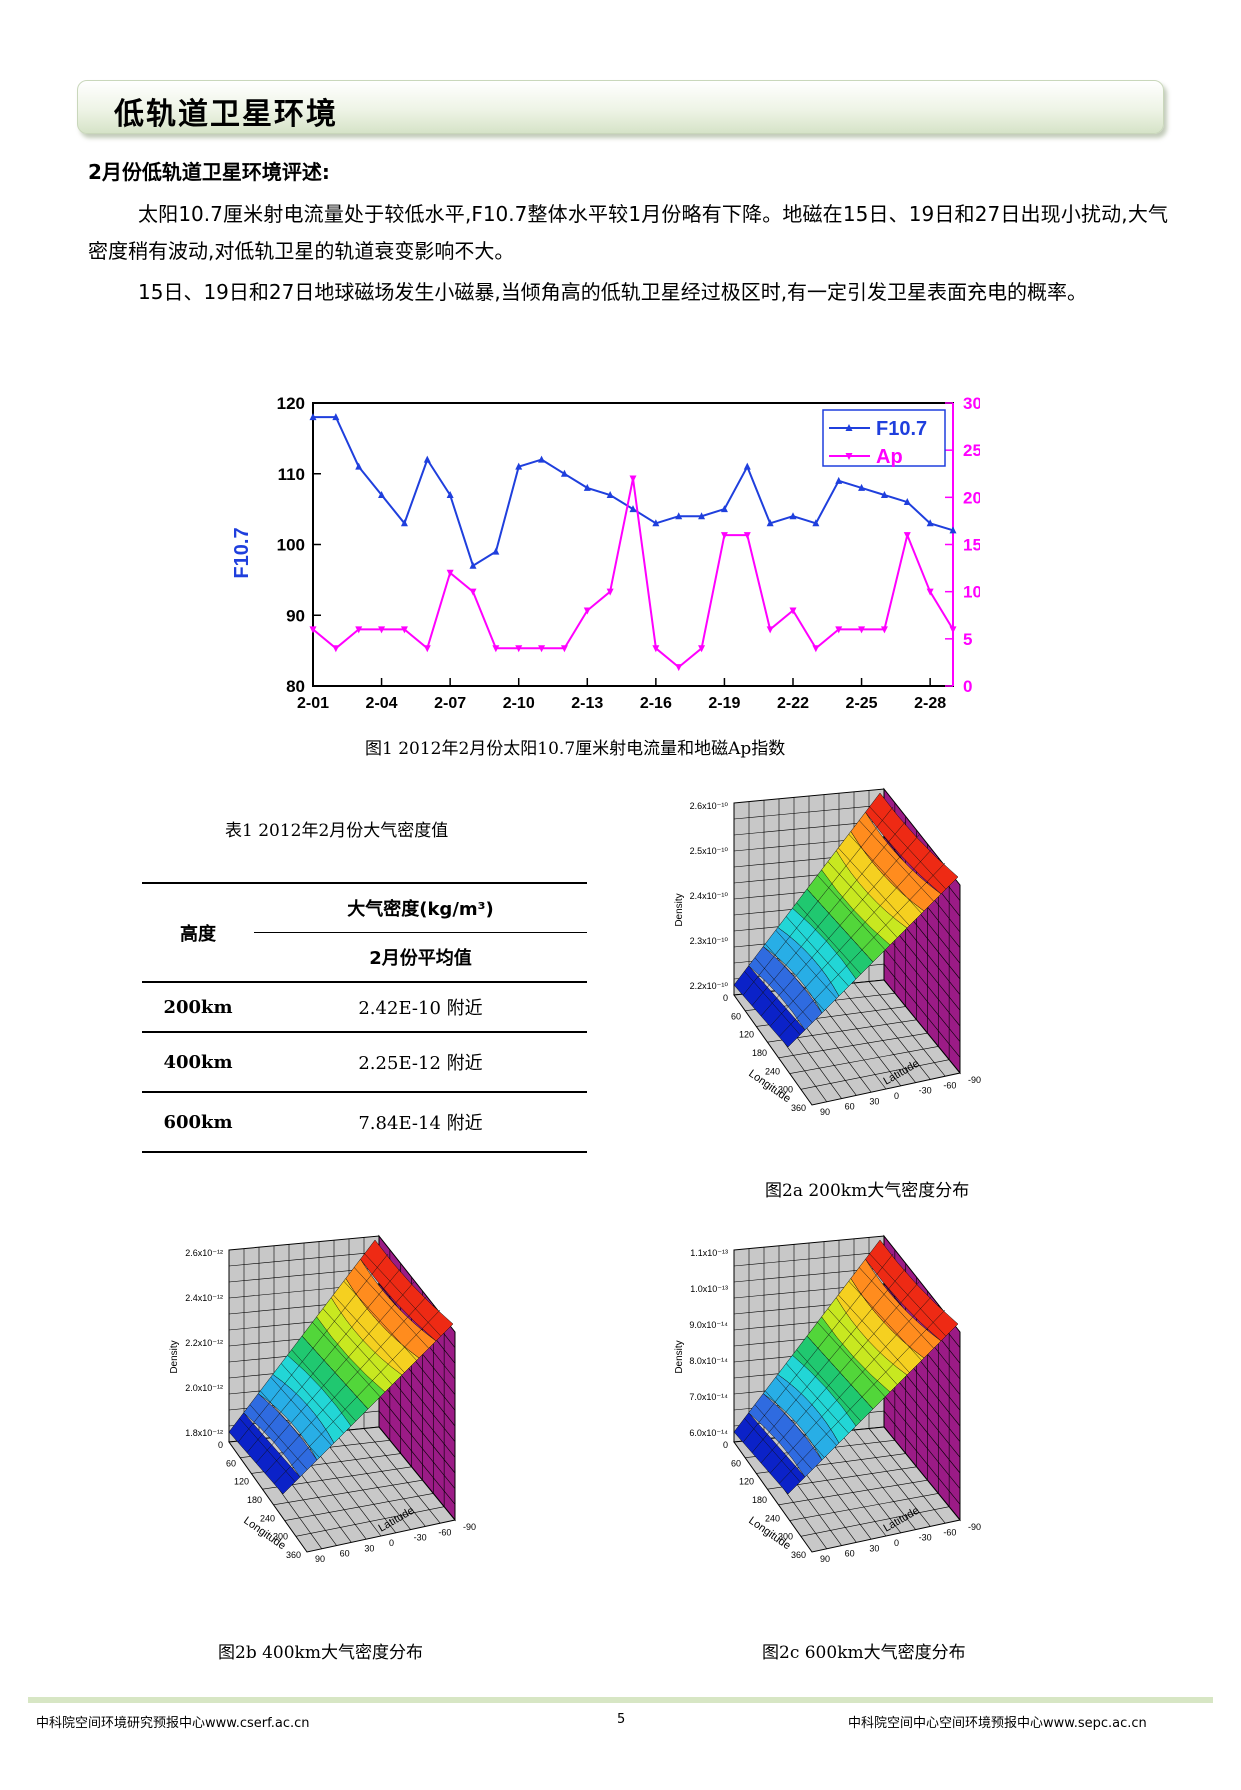  What do you see at coordinates (708, 1325) in the screenshot?
I see `z-tick-label: 9.0x10⁻¹⁴` at bounding box center [708, 1325].